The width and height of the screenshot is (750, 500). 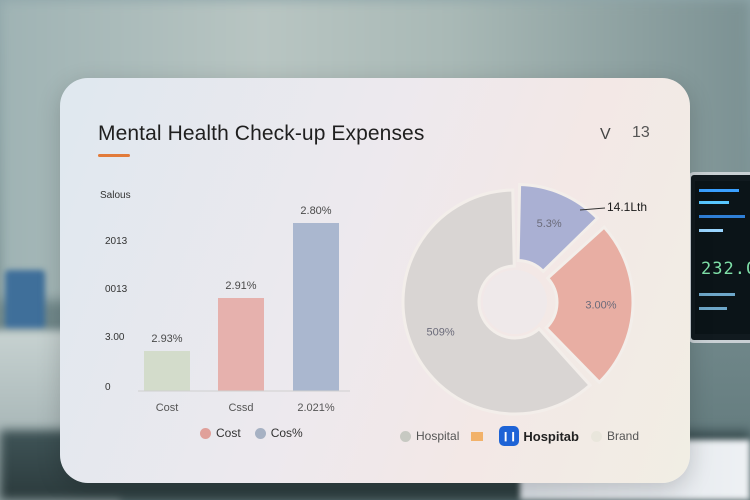 I want to click on legend-item: ❙❙ Hospitab, so click(x=539, y=436).